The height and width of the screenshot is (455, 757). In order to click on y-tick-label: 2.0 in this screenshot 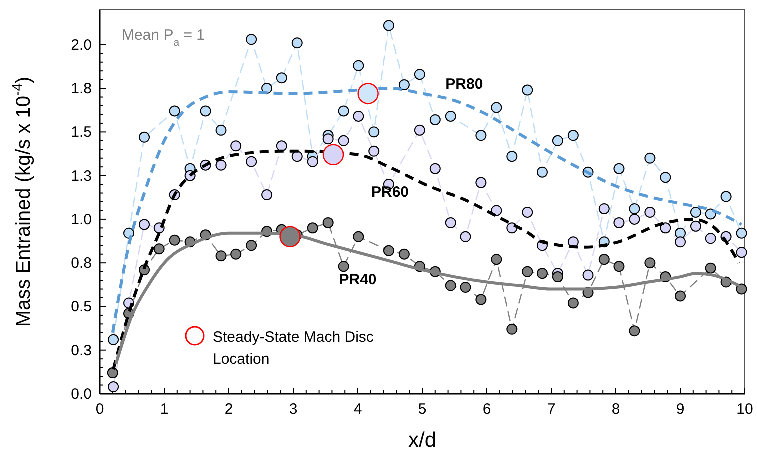, I will do `click(81, 45)`.